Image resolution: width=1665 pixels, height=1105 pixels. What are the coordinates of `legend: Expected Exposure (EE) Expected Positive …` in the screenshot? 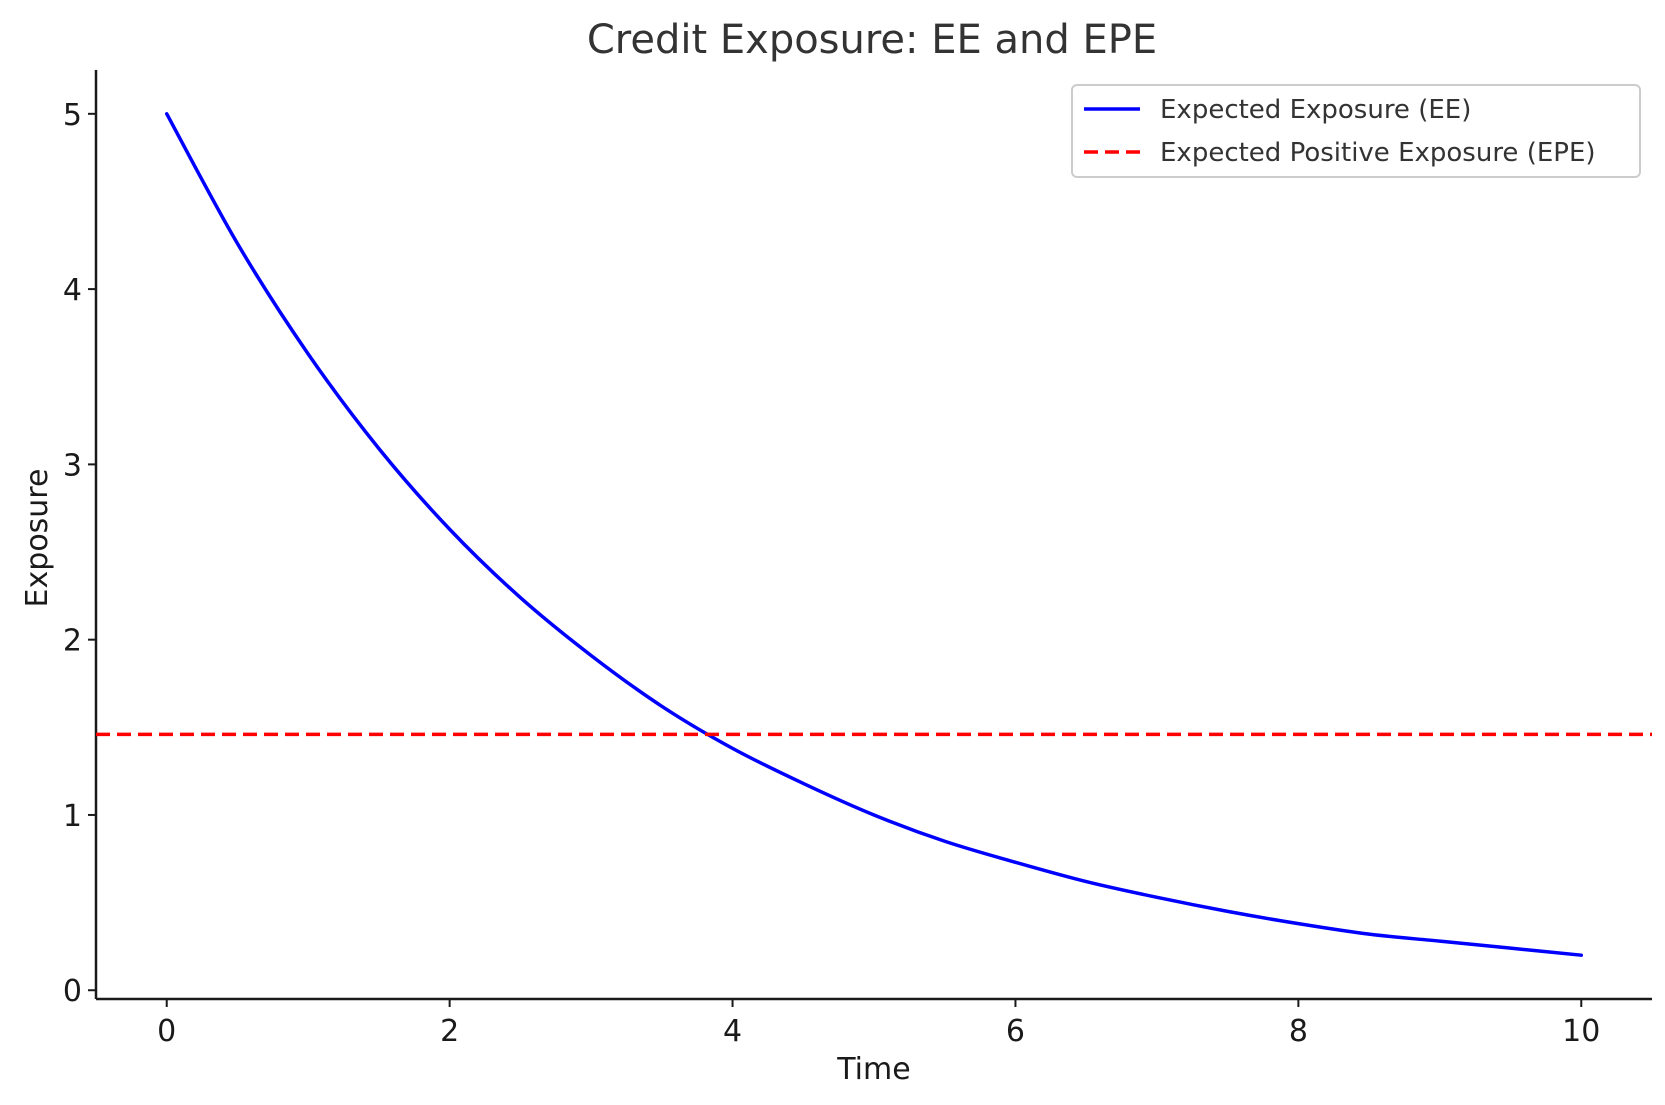 It's located at (1356, 131).